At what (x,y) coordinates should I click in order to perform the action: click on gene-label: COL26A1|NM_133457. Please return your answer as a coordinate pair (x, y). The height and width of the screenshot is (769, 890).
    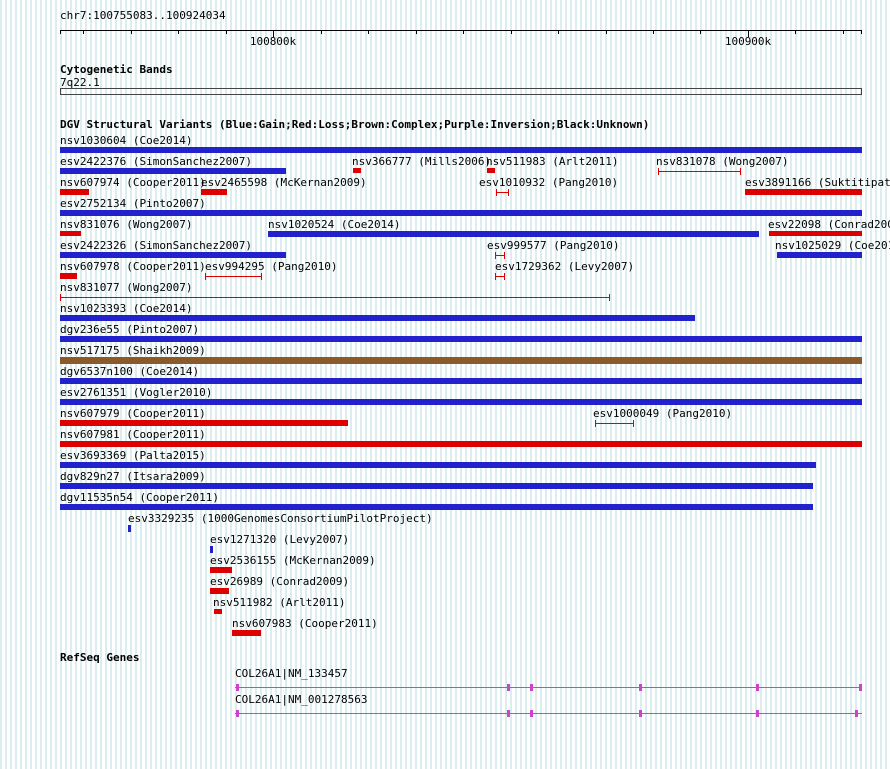
    Looking at the image, I should click on (291, 673).